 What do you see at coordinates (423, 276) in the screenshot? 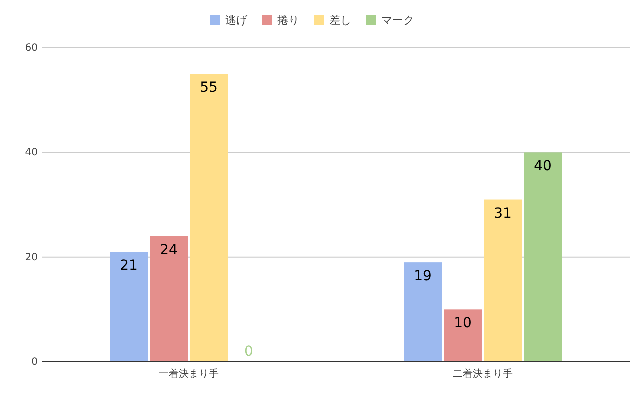
I see `data-label: 19` at bounding box center [423, 276].